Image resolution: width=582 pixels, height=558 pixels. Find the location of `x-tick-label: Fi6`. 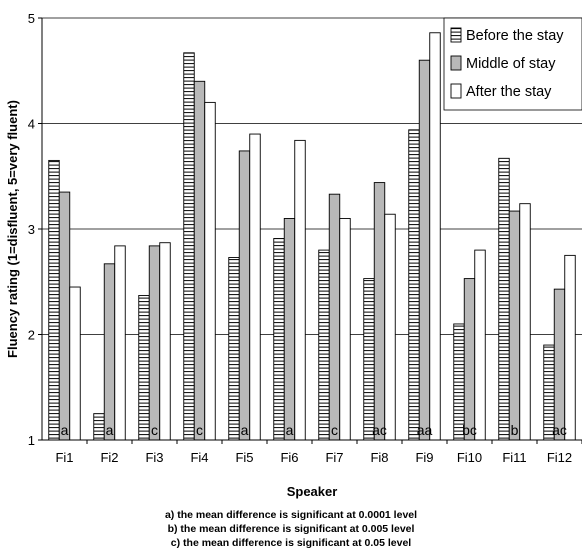

x-tick-label: Fi6 is located at coordinates (289, 457).